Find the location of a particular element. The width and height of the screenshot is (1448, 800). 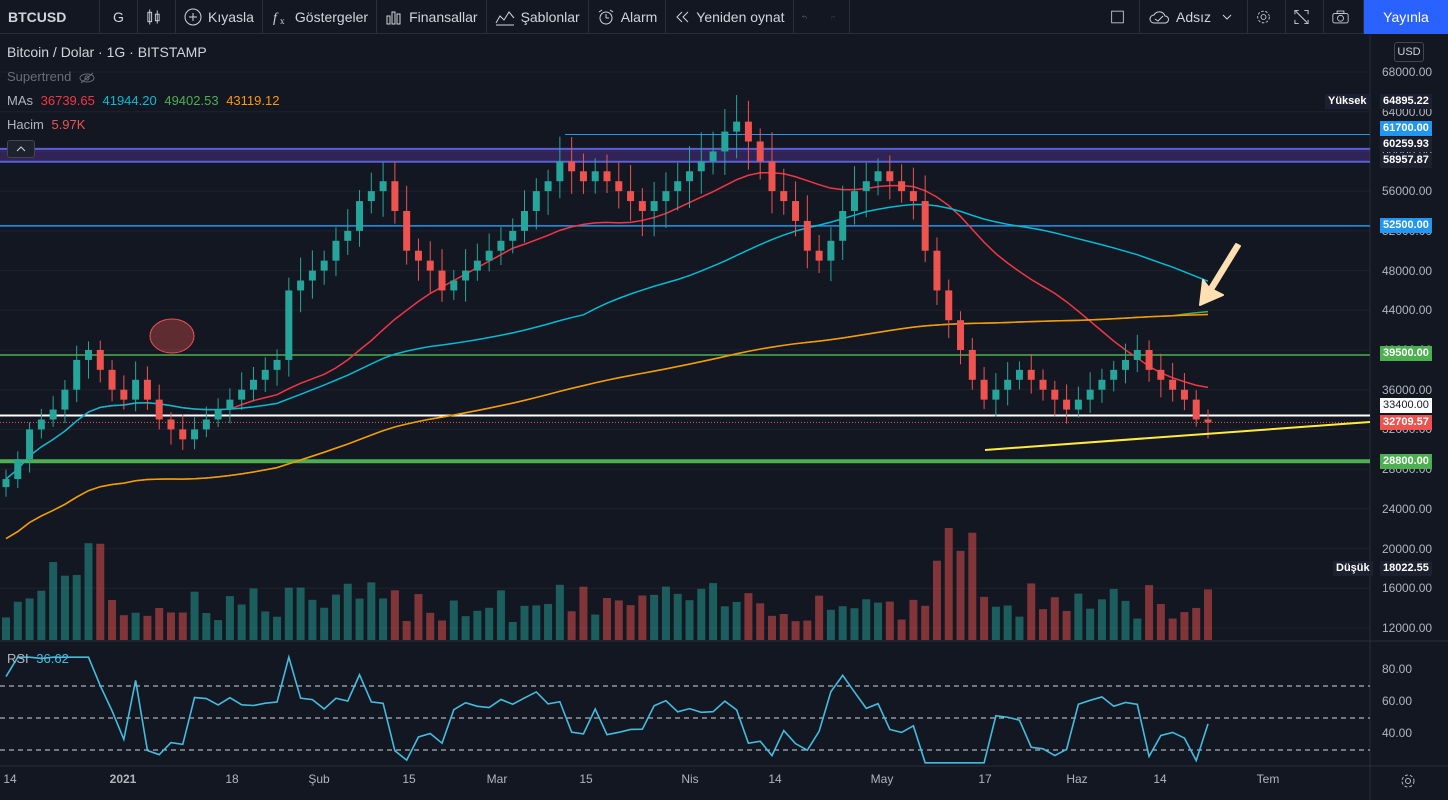

indicators-label: Göstergeler is located at coordinates (331, 16).